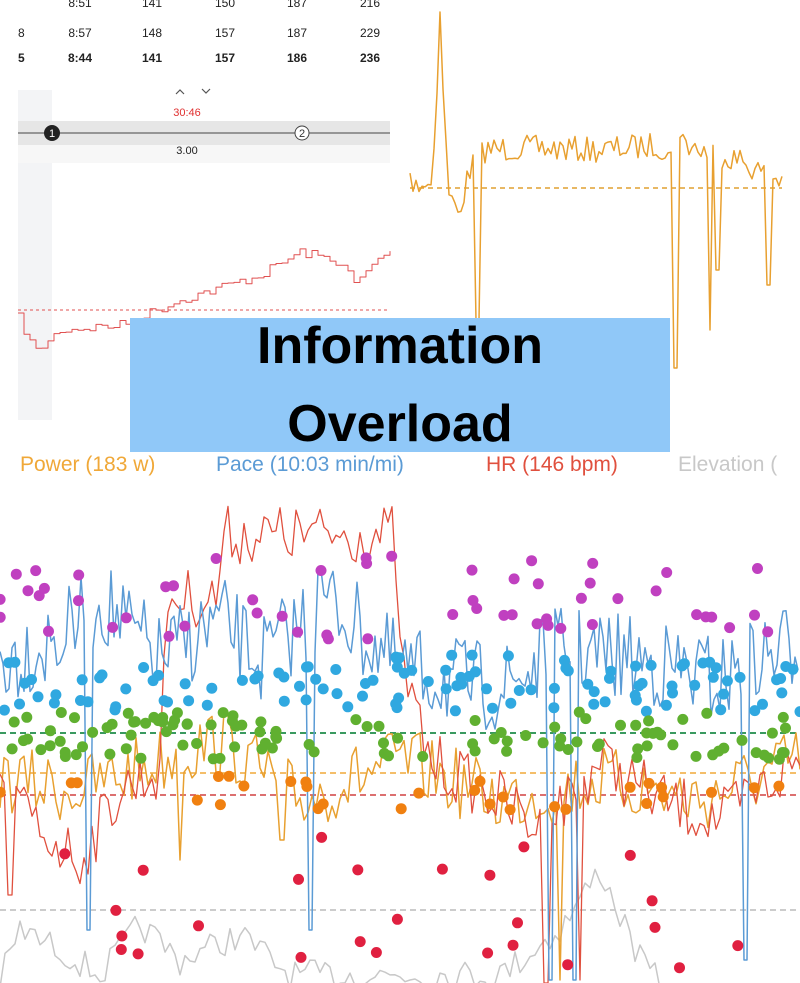 This screenshot has width=800, height=983. Describe the element at coordinates (225, 33) in the screenshot. I see `table-cell: 157` at that location.